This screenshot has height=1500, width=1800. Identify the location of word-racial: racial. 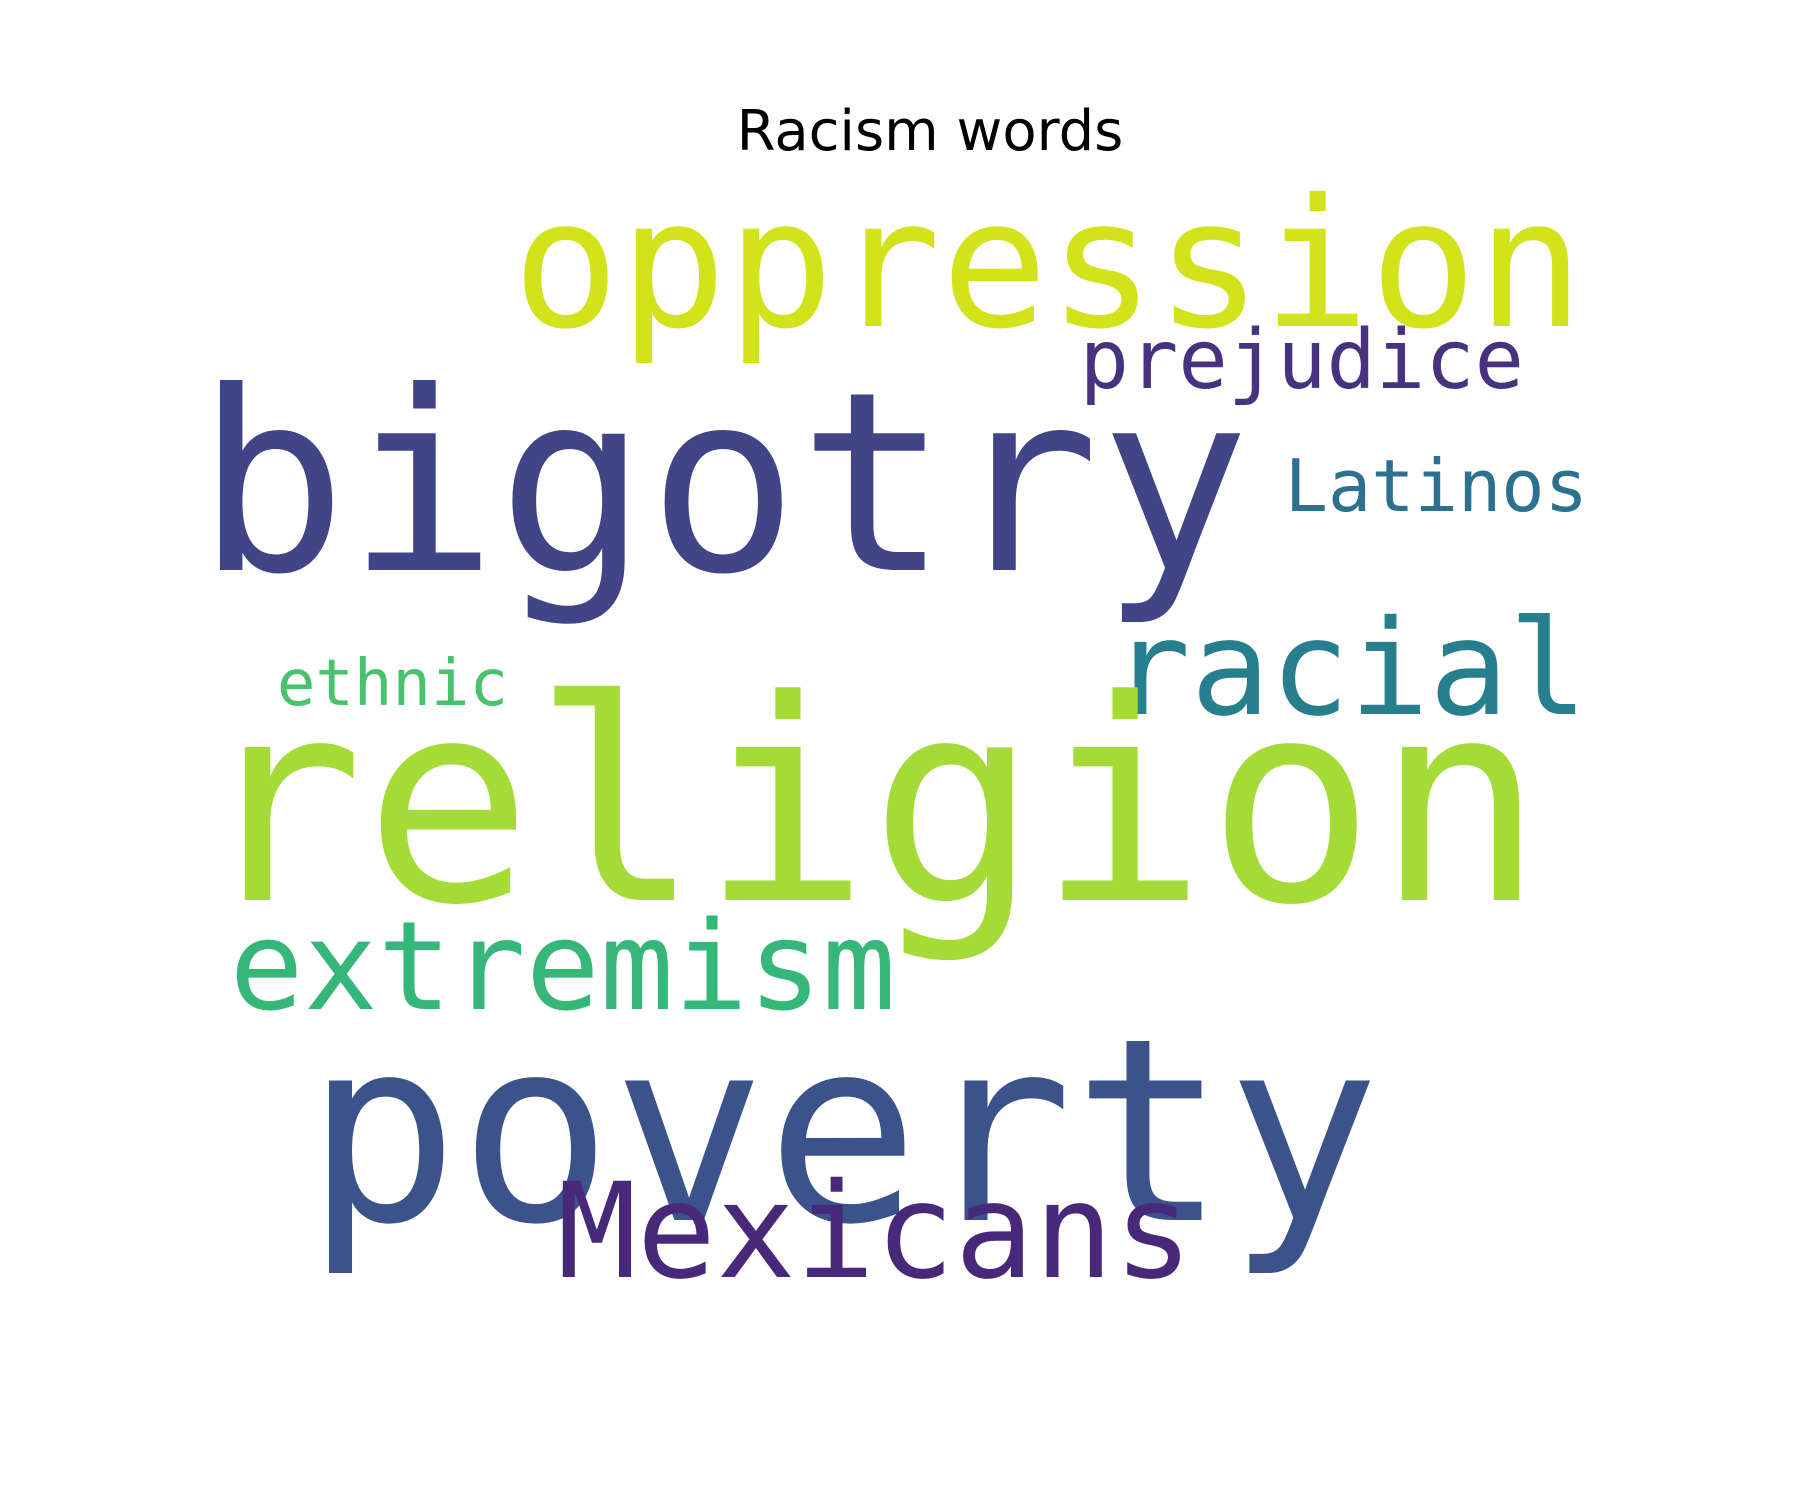
(1349, 669).